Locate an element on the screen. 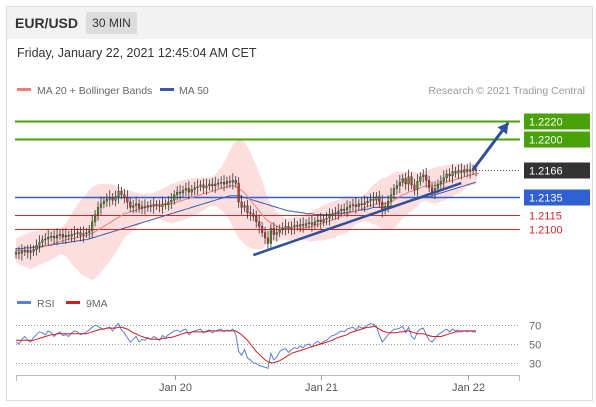  x-axis-ticks: Jan 20 Jan 21 Jan 22 is located at coordinates (268, 384).